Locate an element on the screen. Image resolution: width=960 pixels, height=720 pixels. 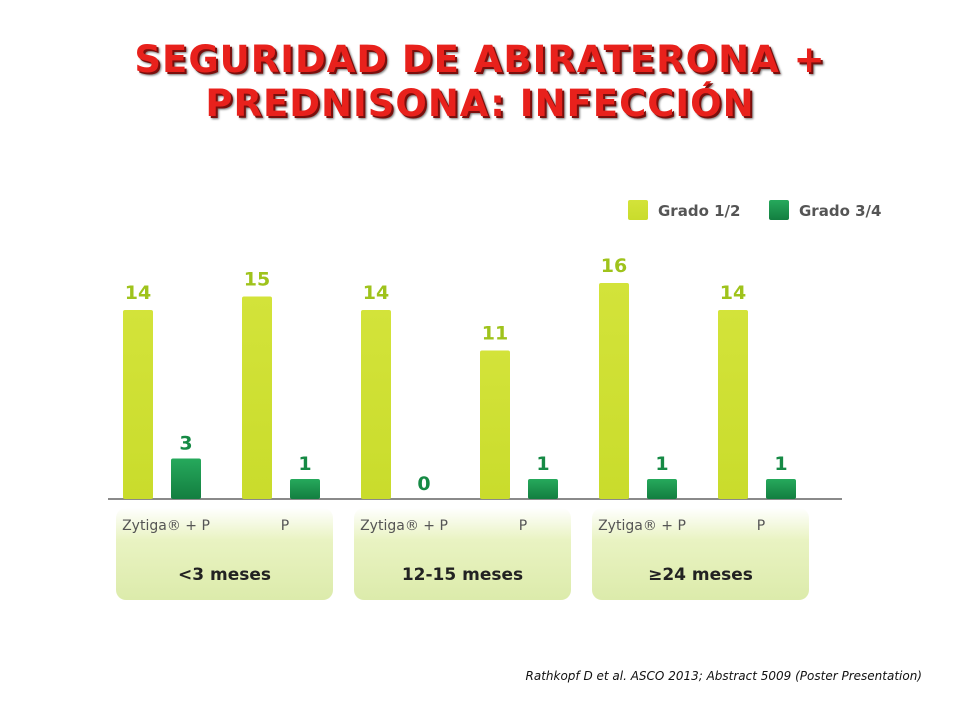
group-label: <3 meses is located at coordinates (224, 575).